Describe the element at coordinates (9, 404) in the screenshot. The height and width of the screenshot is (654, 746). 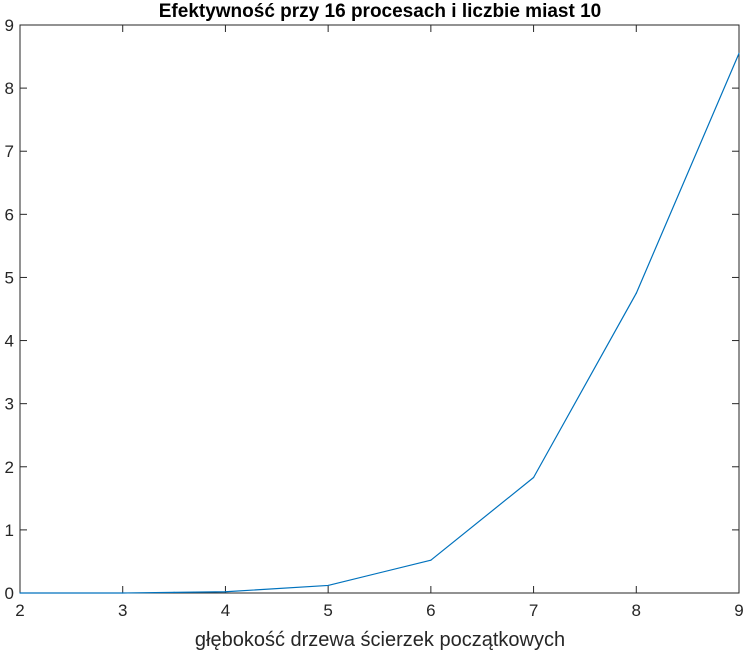
I see `y-tick-label: 3` at that location.